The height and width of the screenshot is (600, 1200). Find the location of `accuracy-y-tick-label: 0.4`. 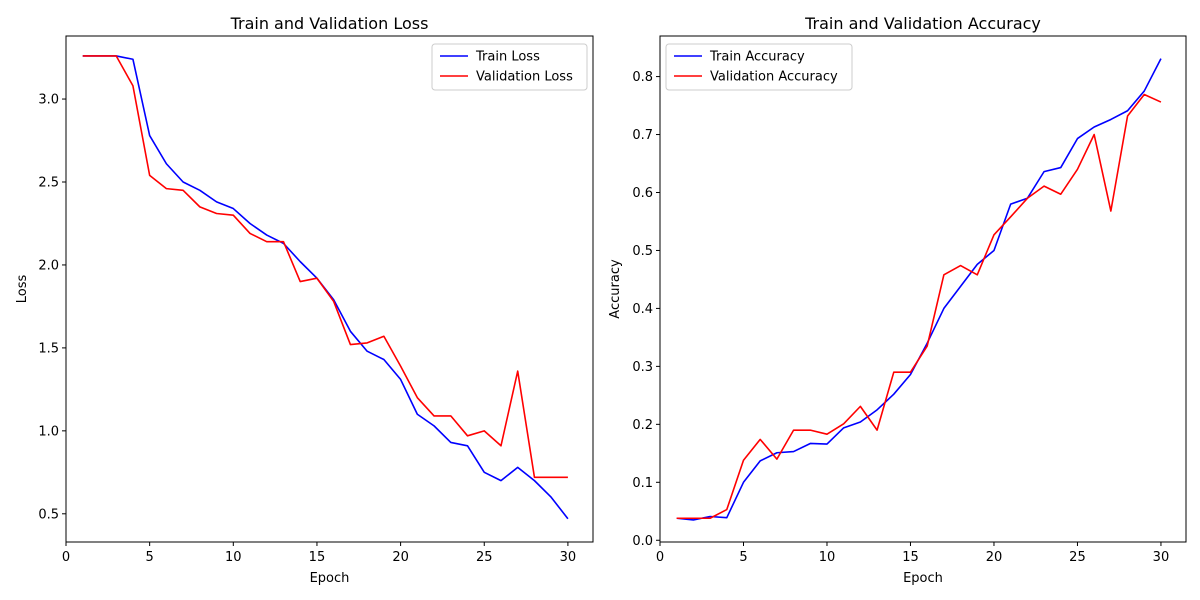

accuracy-y-tick-label: 0.4 is located at coordinates (642, 309).